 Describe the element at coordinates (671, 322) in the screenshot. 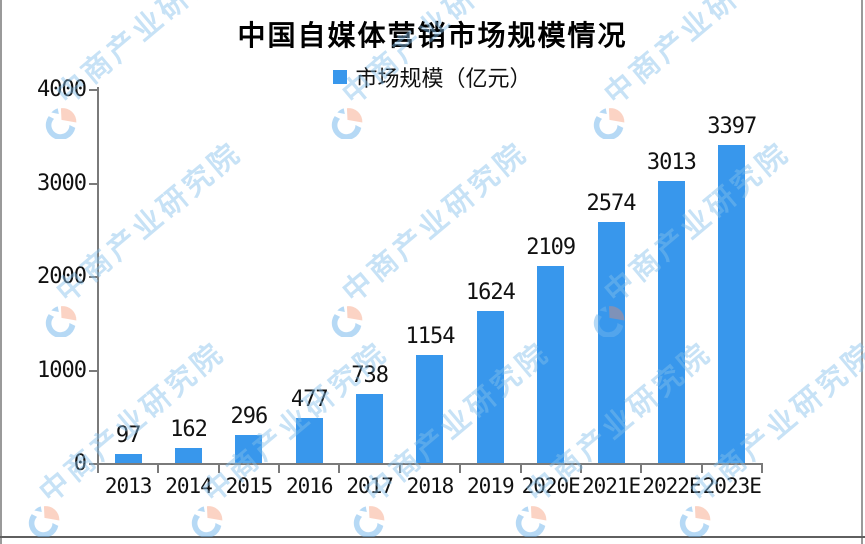

I see `bar-2022E` at that location.